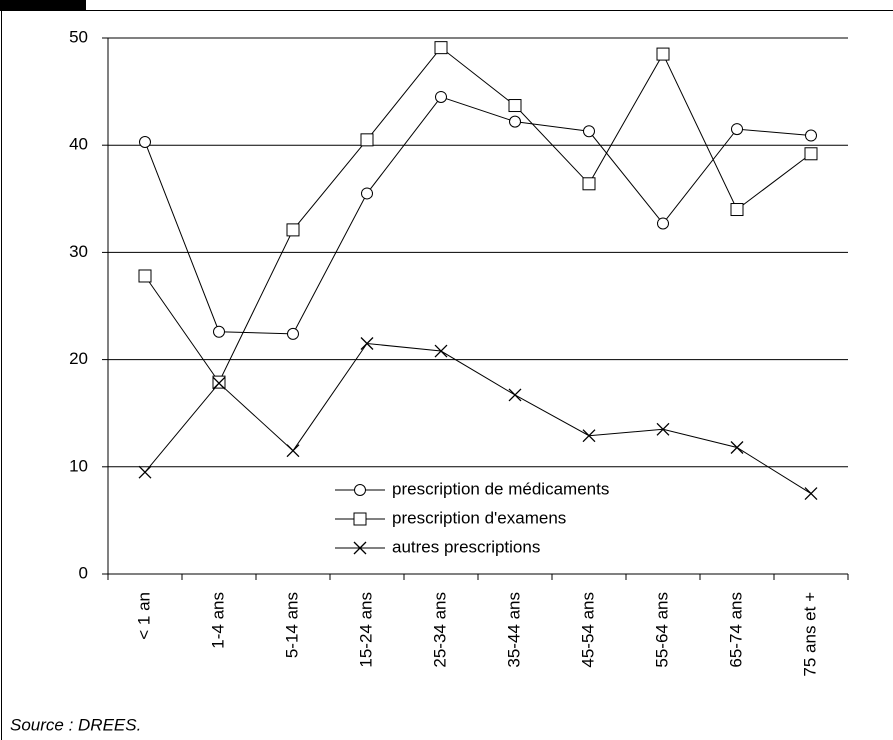 The image size is (893, 740). What do you see at coordinates (661, 630) in the screenshot?
I see `x-tick-label: 55-64 ans` at bounding box center [661, 630].